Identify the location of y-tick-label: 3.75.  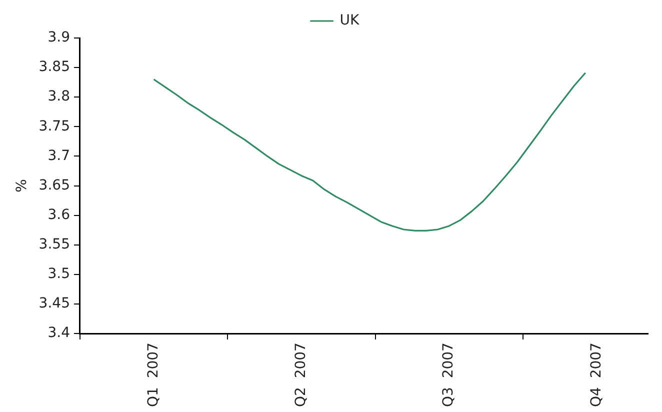
(54, 126).